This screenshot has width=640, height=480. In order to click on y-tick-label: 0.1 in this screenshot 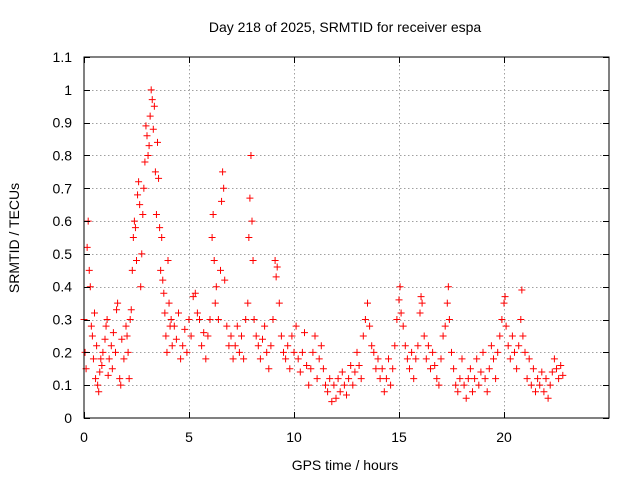, I will do `click(63, 385)`.